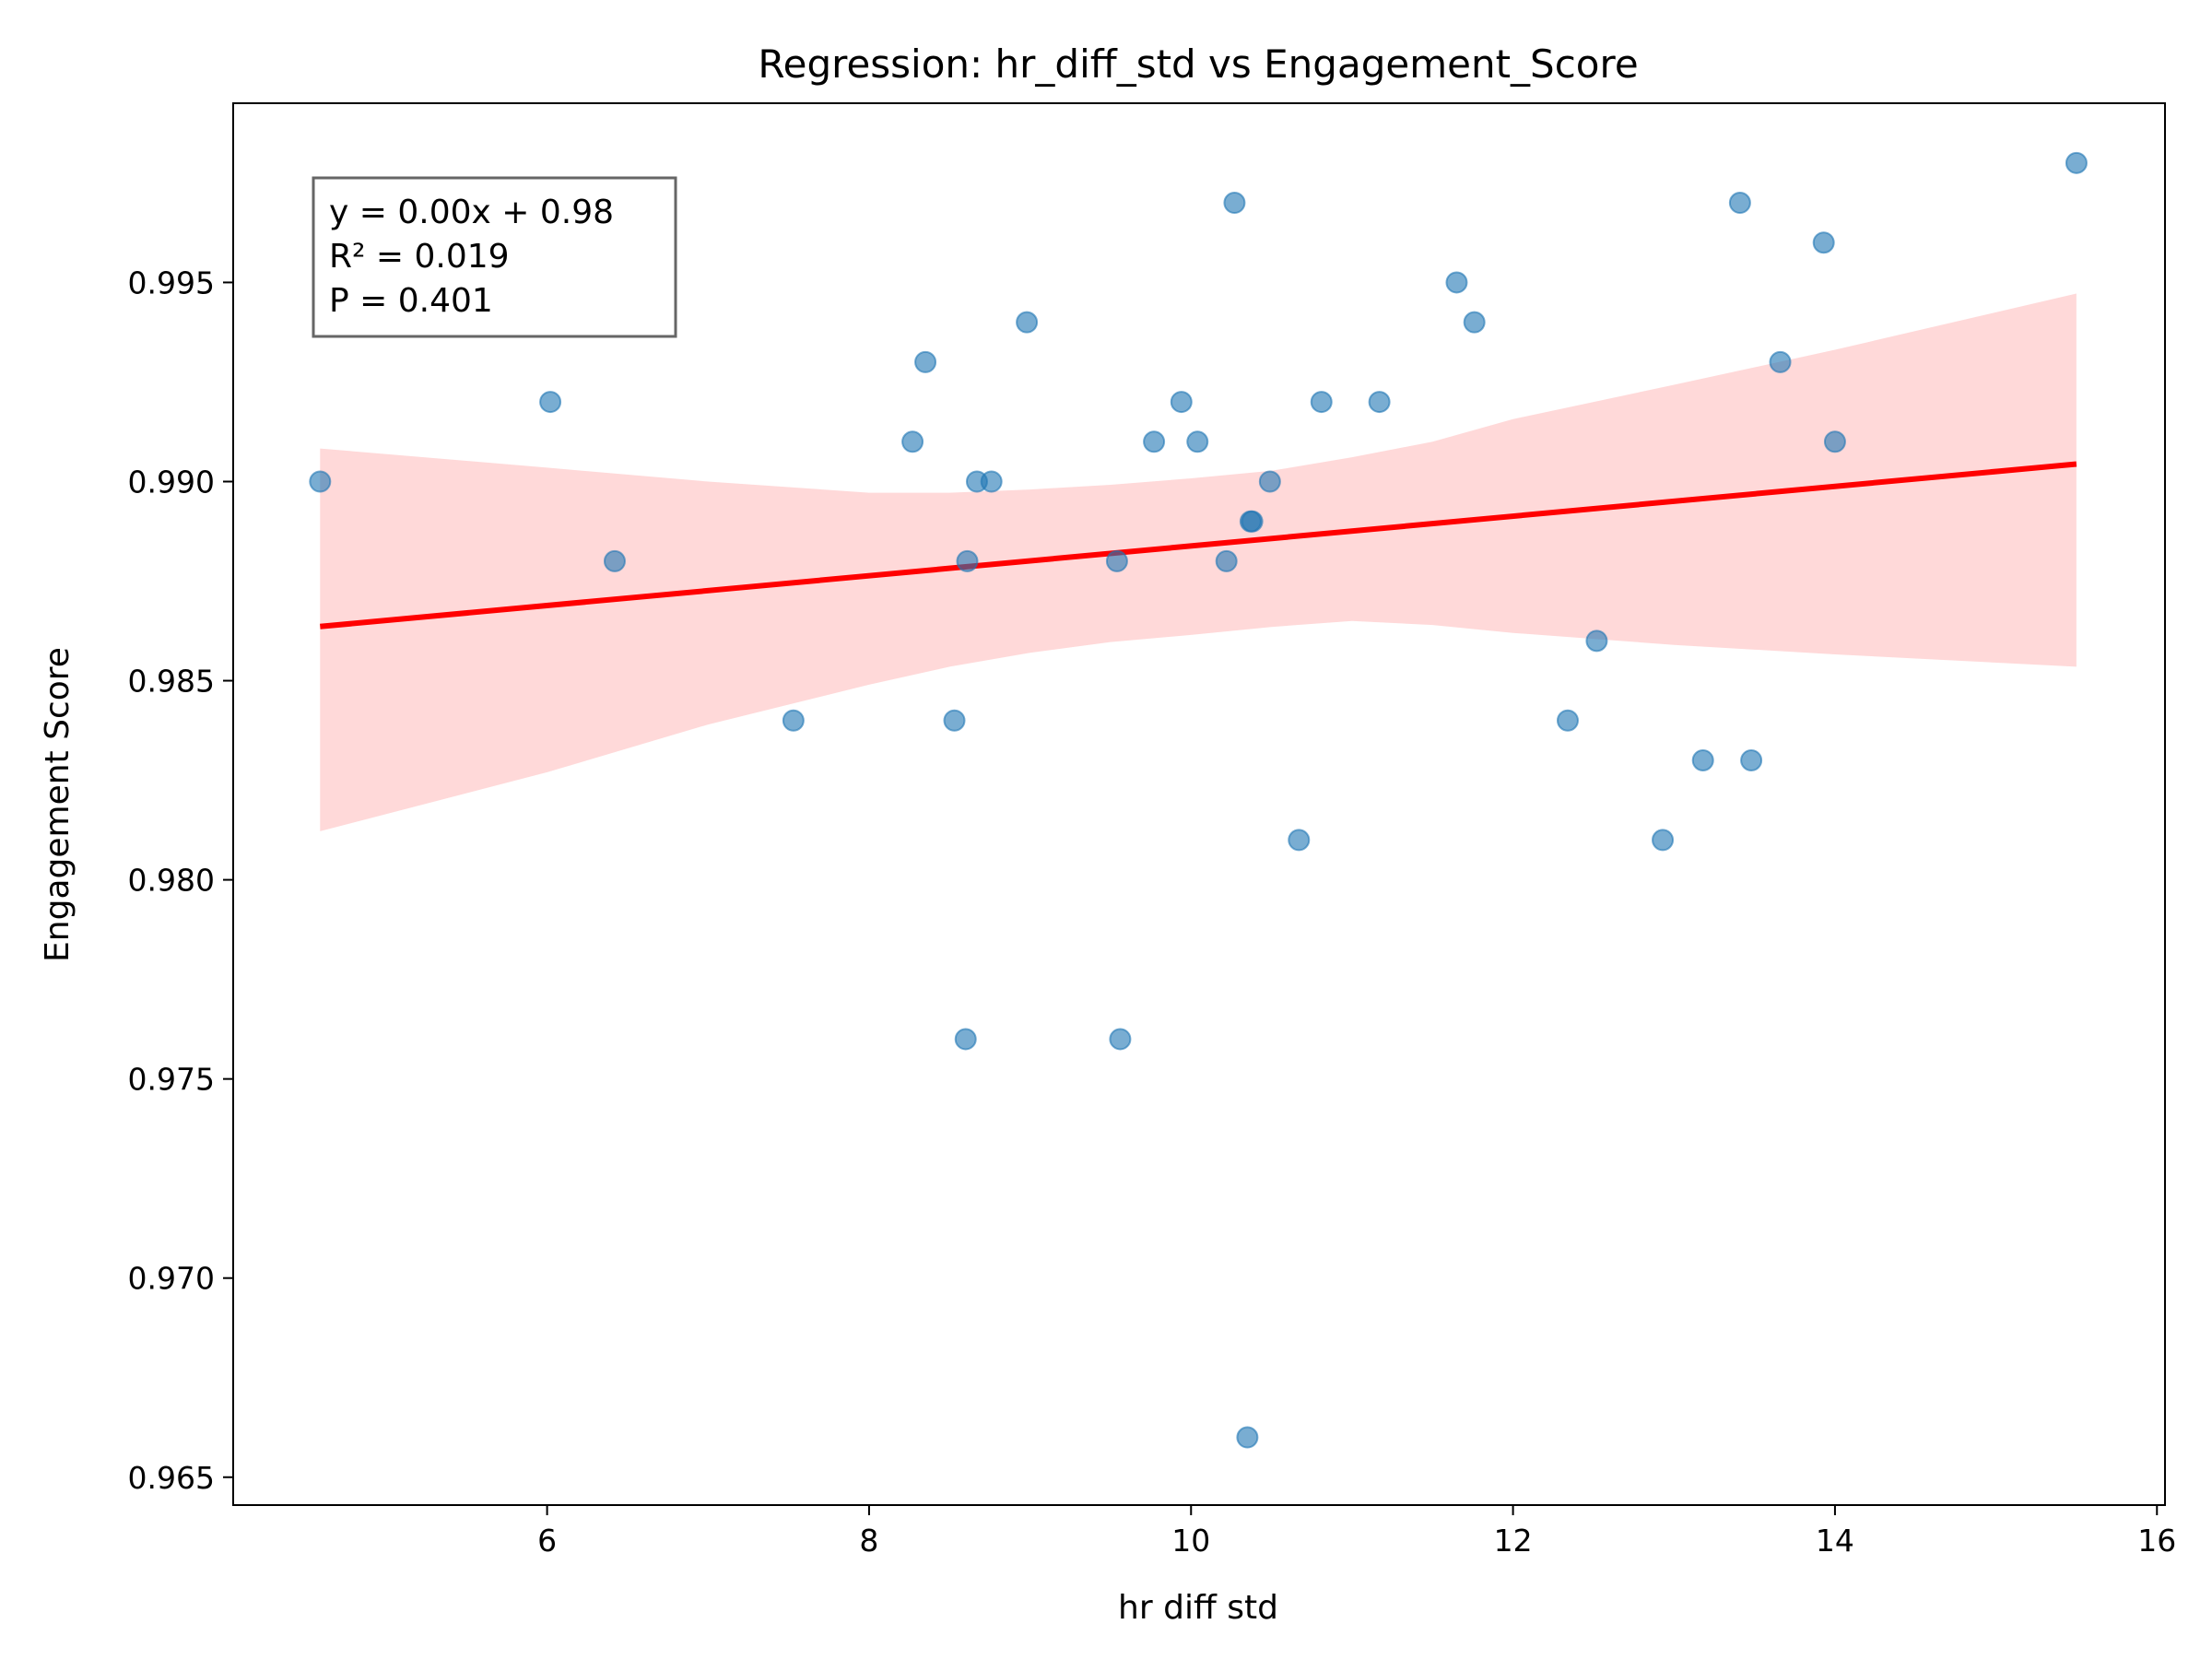  What do you see at coordinates (868, 1541) in the screenshot?
I see `x-tick-label-8: 8` at bounding box center [868, 1541].